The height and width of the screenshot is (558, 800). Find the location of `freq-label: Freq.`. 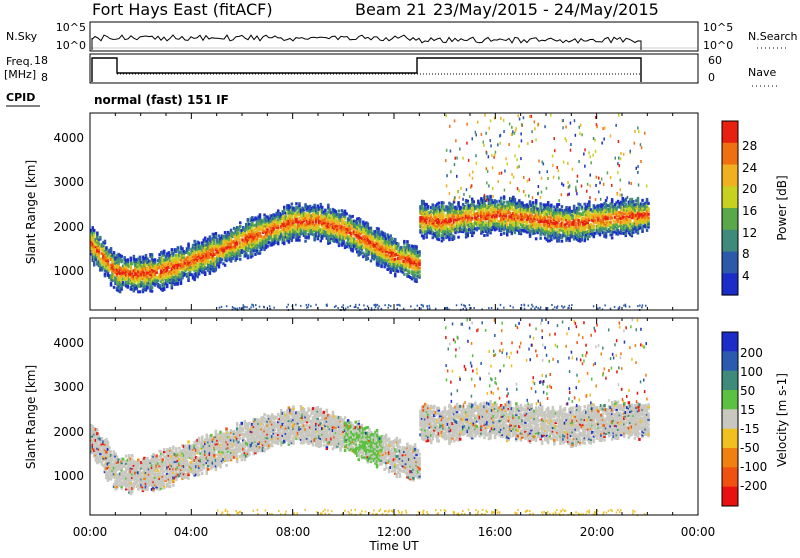

freq-label: Freq. is located at coordinates (19, 61).